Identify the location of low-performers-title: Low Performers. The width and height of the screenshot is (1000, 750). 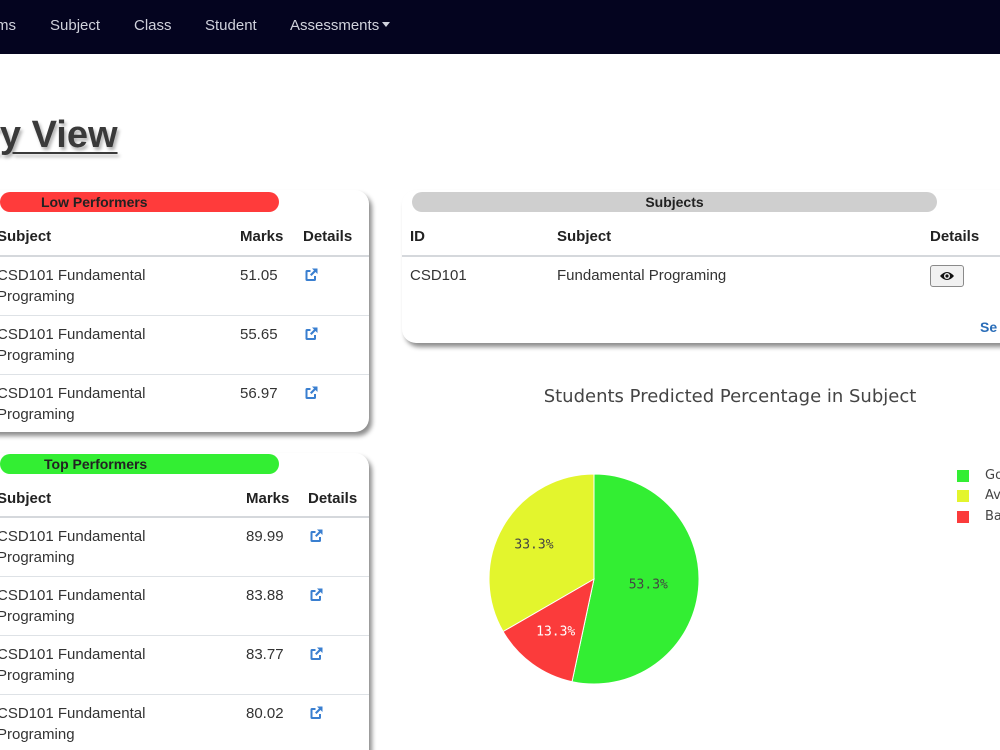
(94, 202).